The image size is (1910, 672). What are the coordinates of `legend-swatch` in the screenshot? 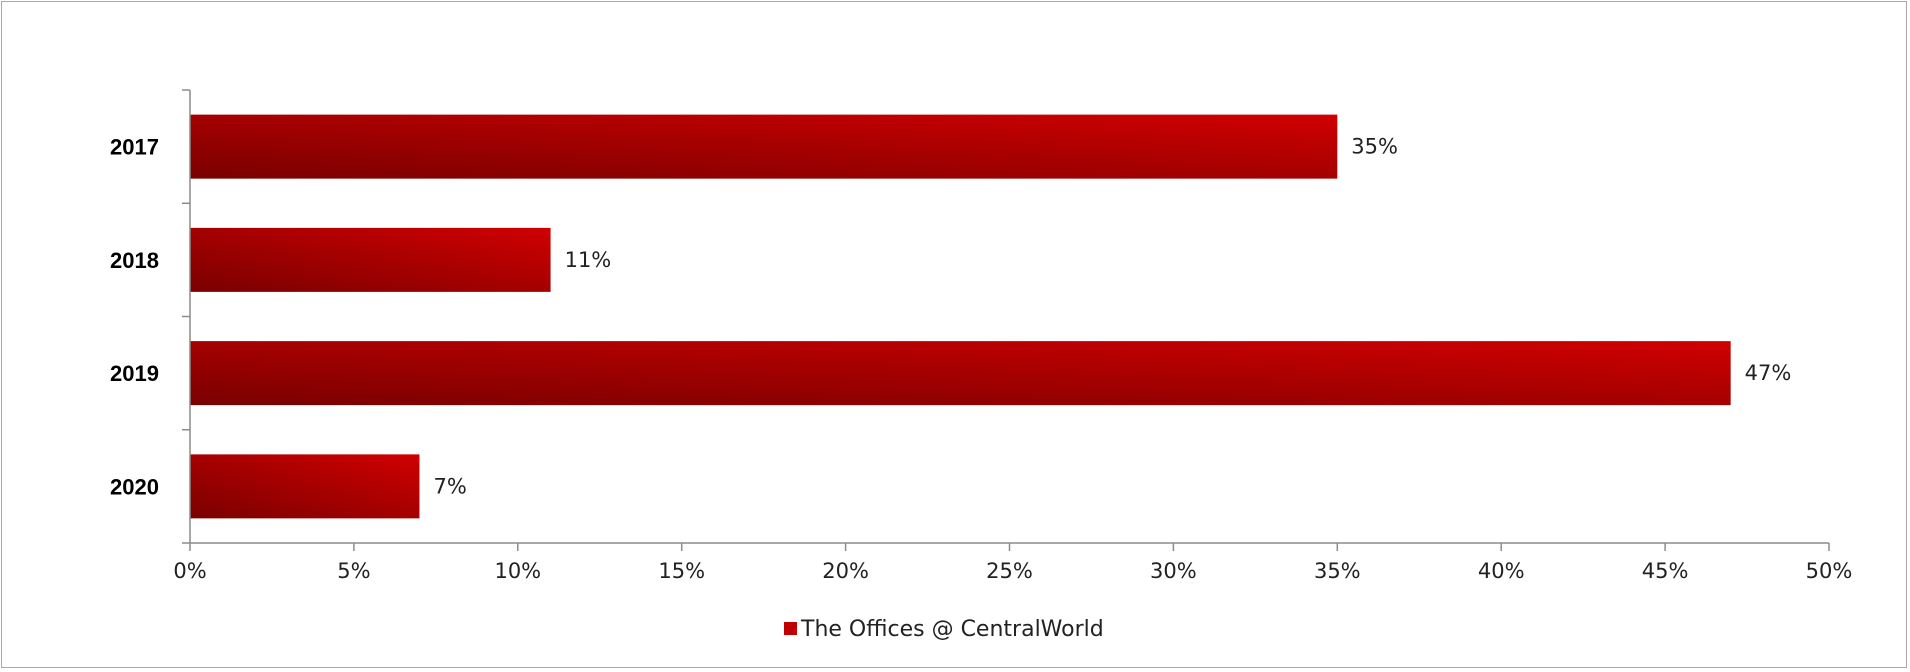 It's located at (790, 628).